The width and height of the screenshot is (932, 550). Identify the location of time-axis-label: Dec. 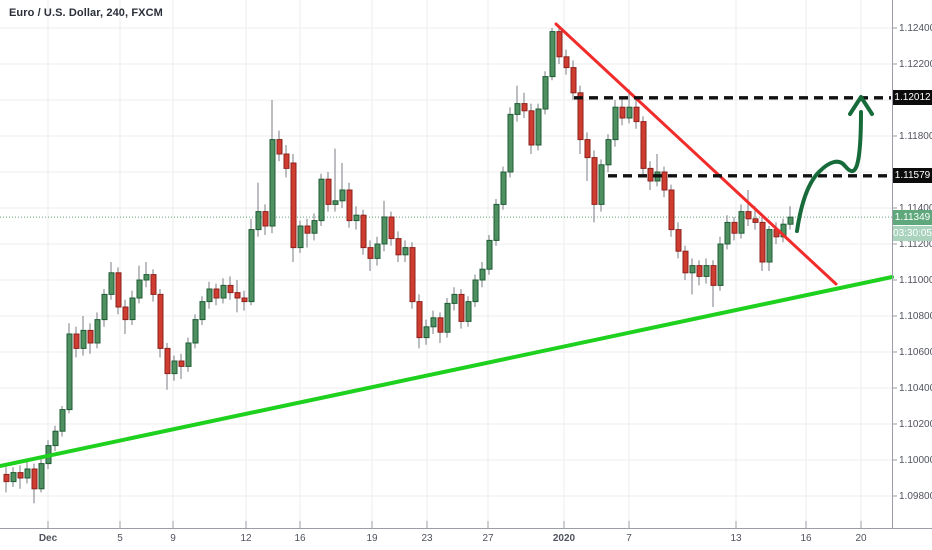
(48, 538).